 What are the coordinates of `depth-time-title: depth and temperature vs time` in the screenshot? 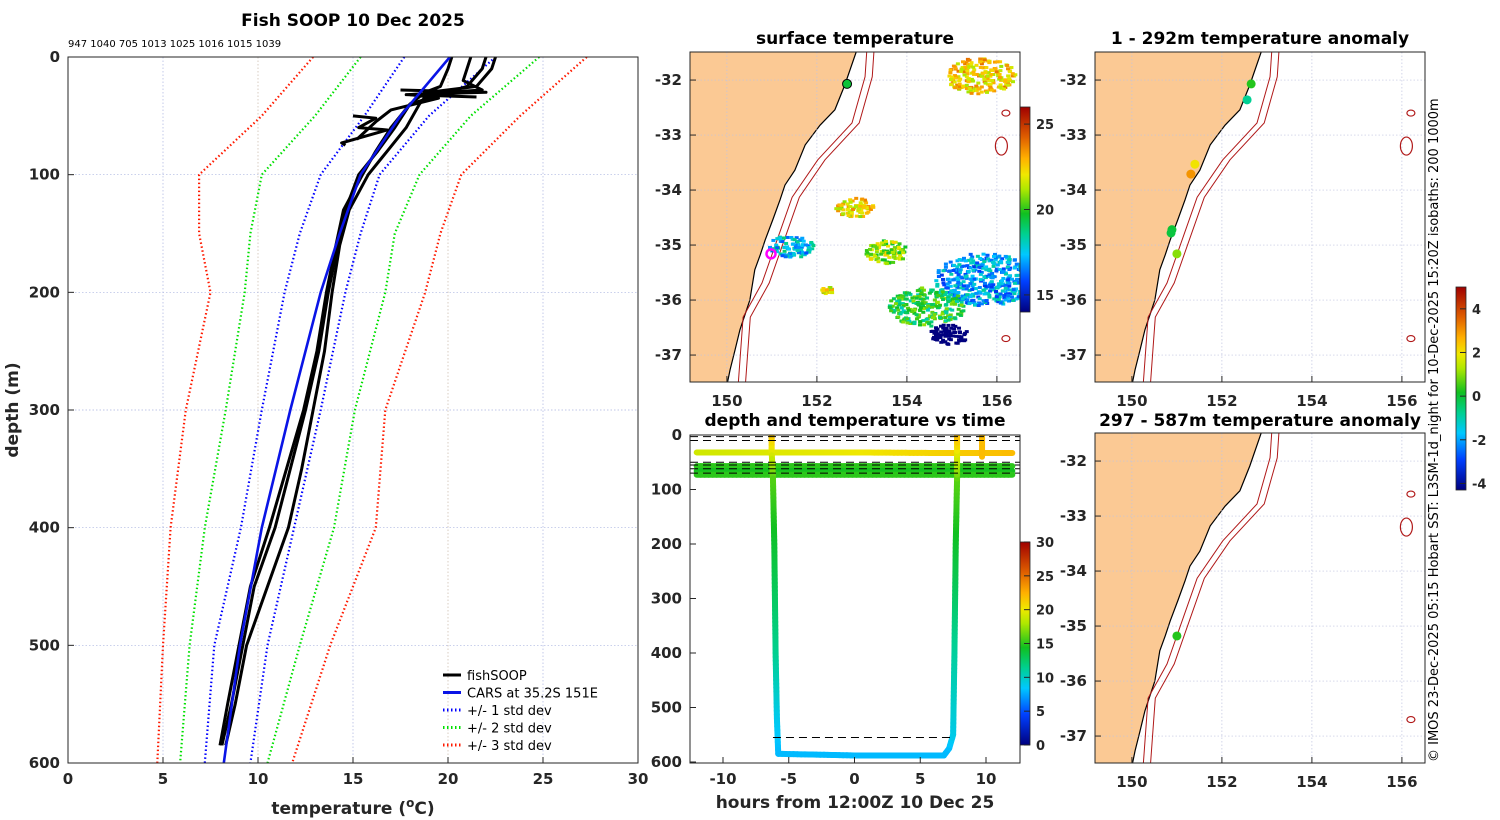 It's located at (855, 421).